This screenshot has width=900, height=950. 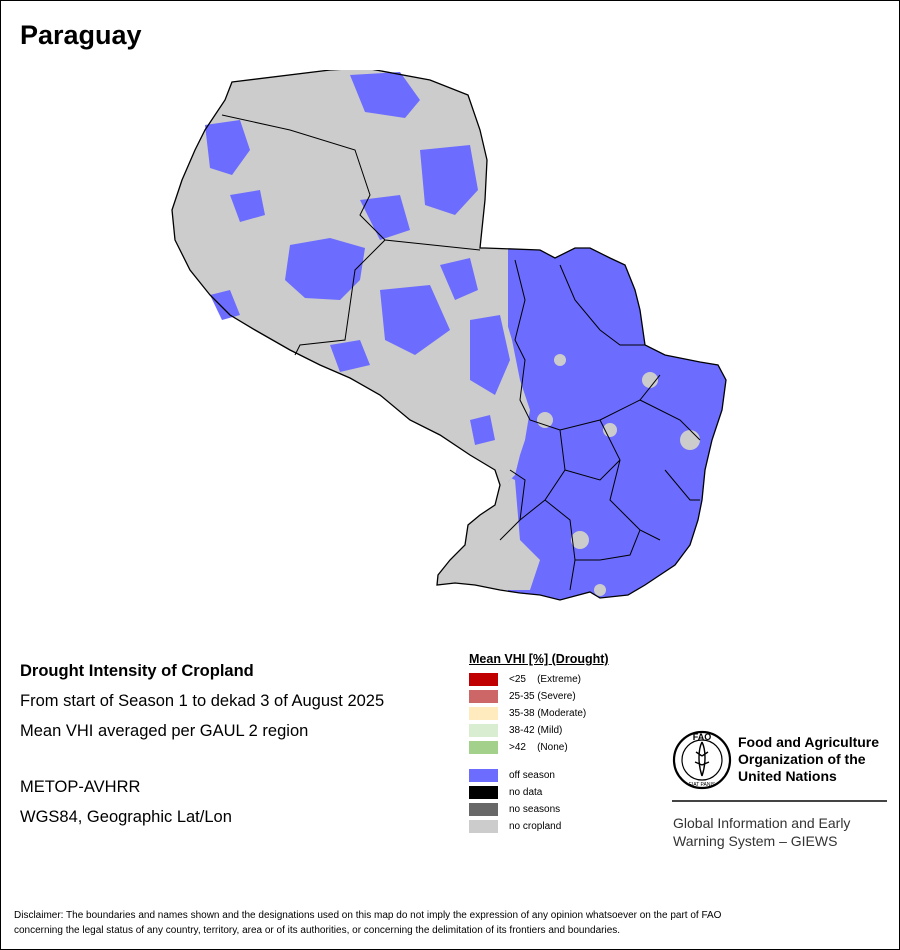 What do you see at coordinates (779, 801) in the screenshot?
I see `fao-divider` at bounding box center [779, 801].